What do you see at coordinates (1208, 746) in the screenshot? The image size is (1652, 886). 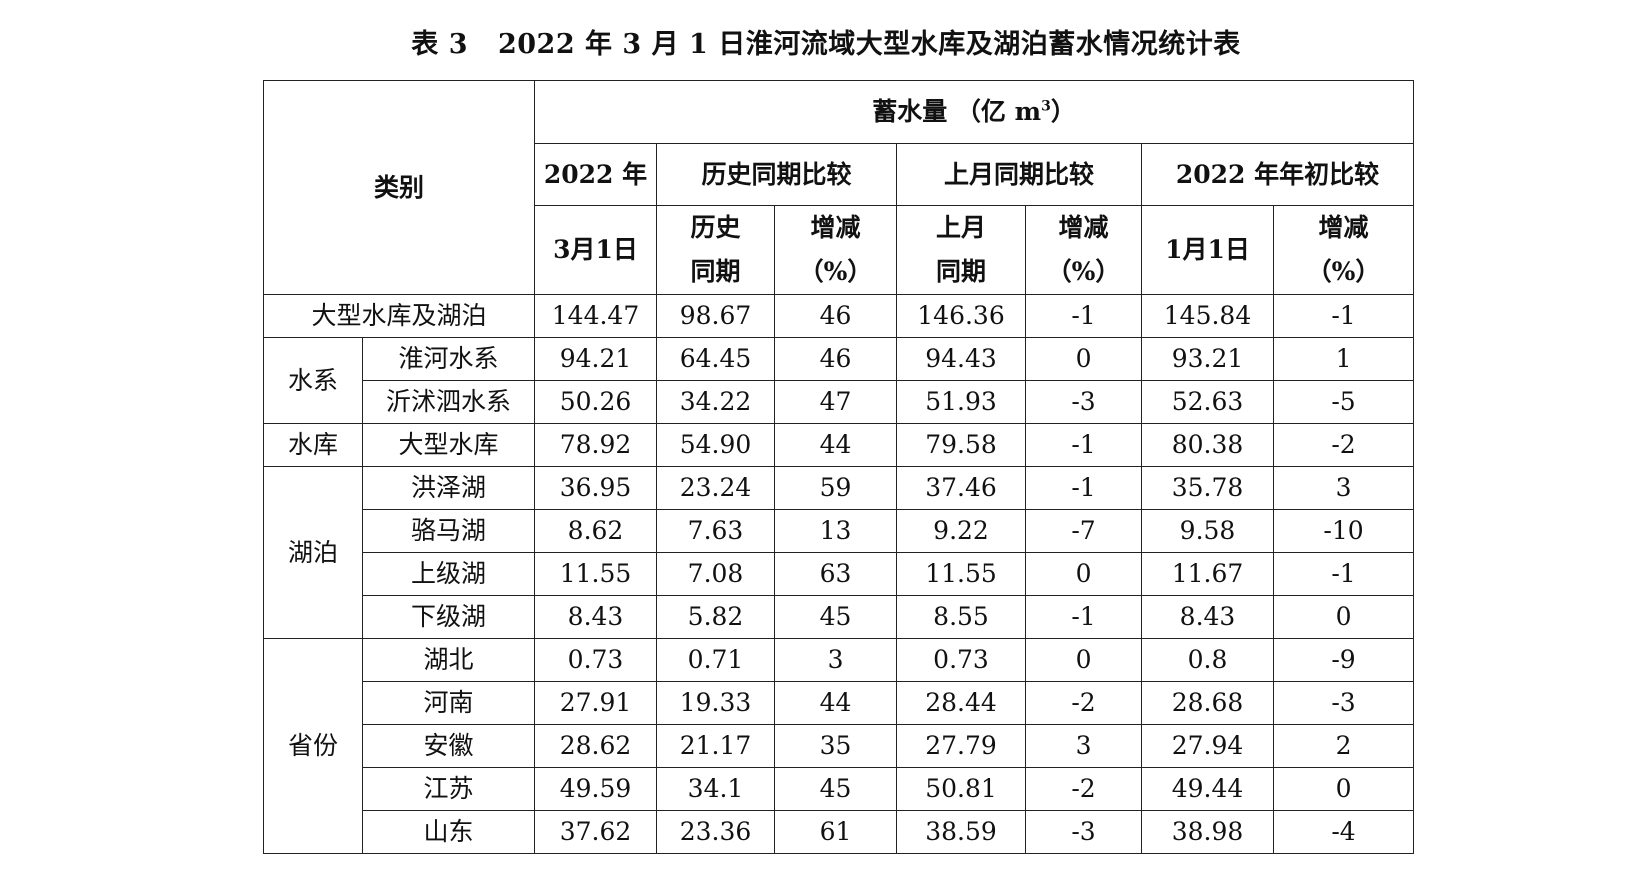 I see `cell: 27.94` at bounding box center [1208, 746].